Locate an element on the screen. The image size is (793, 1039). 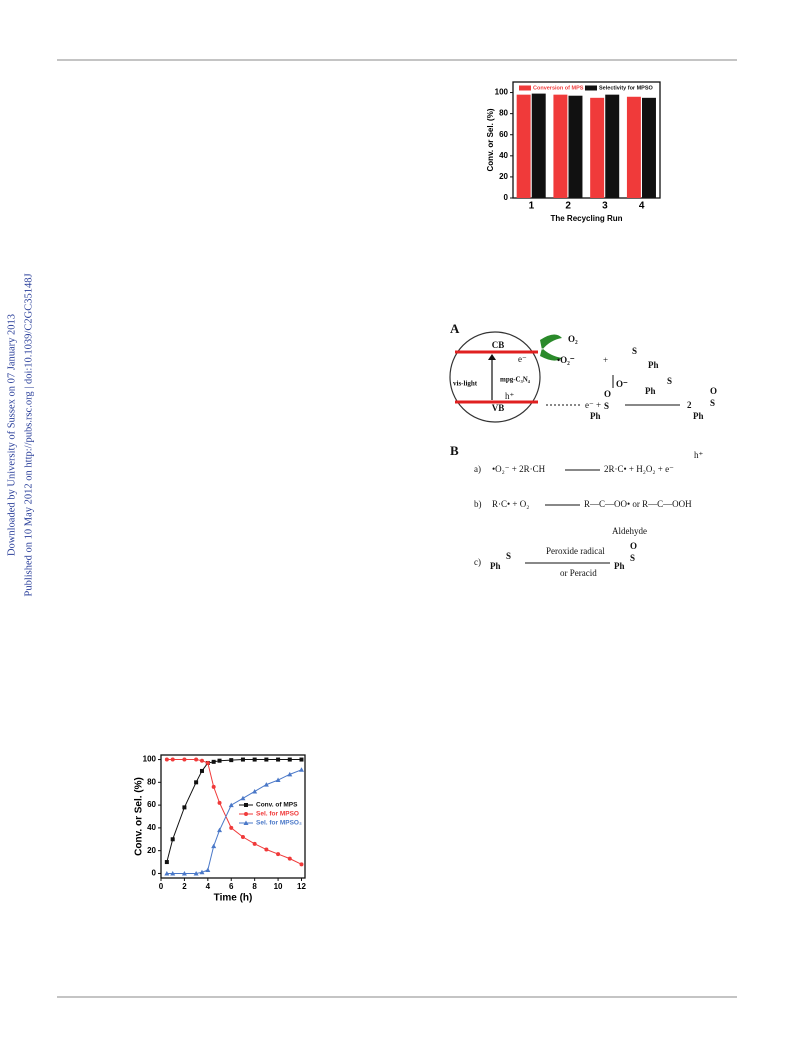
reaction: 2R·C• + H₂O₂ + e⁻ is located at coordinates (639, 469).